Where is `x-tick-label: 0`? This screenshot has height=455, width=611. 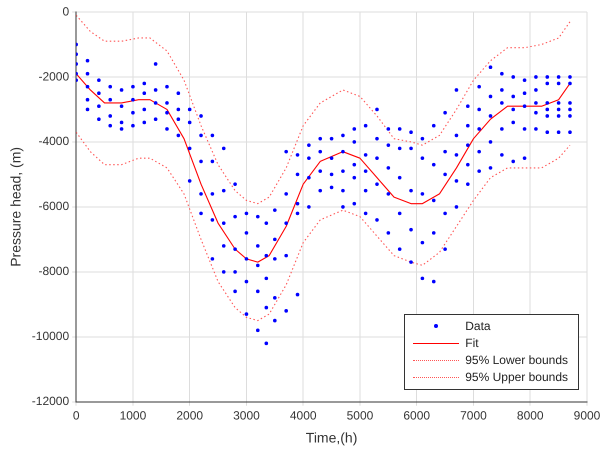 x-tick-label: 0 is located at coordinates (76, 415).